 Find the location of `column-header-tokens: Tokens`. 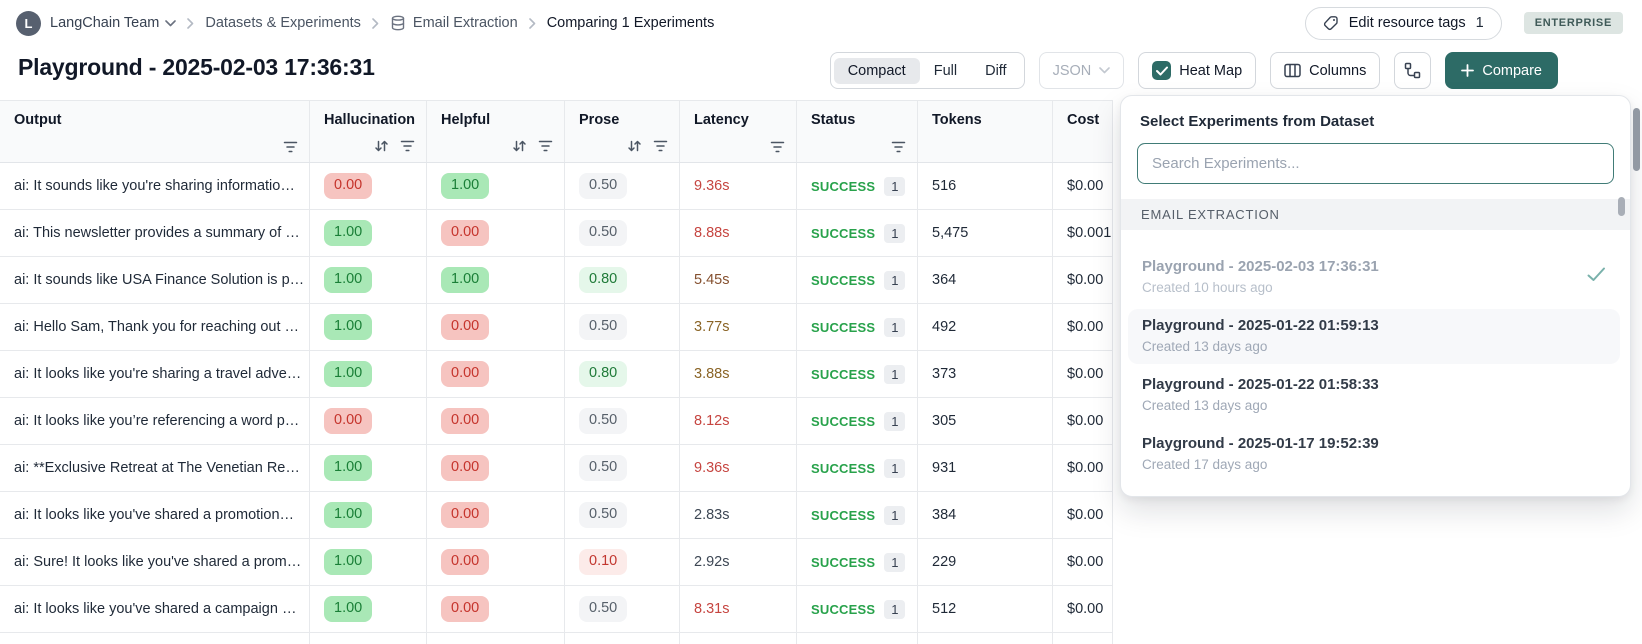

column-header-tokens: Tokens is located at coordinates (985, 131).